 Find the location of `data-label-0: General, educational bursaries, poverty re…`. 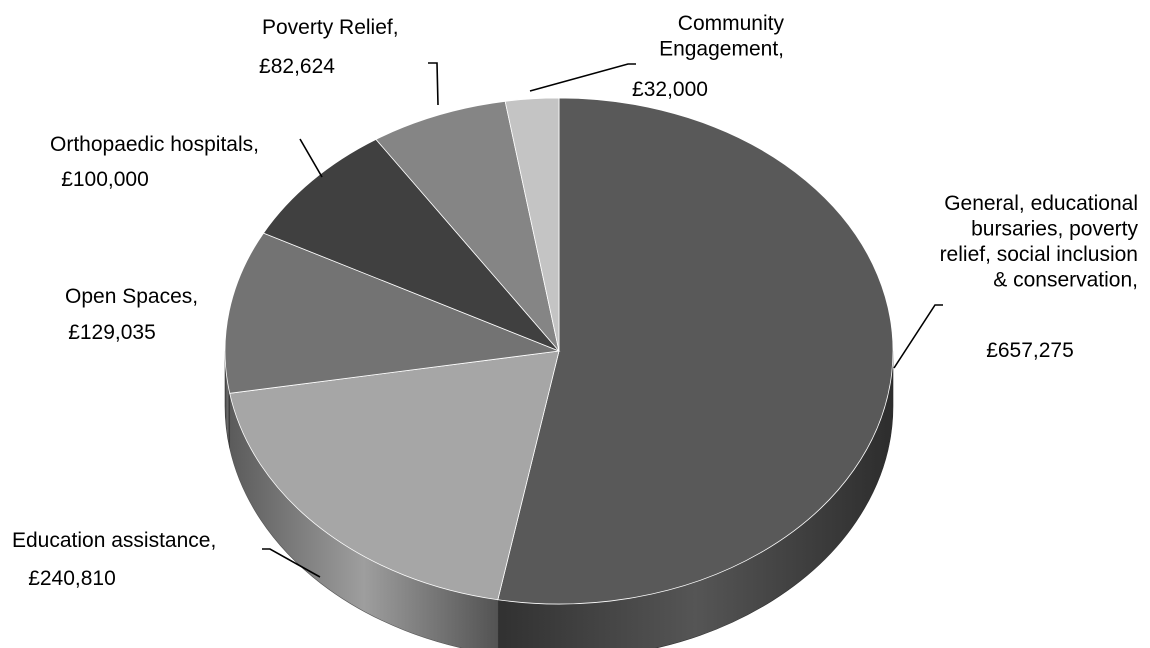

data-label-0: General, educational bursaries, poverty re… is located at coordinates (1039, 242).